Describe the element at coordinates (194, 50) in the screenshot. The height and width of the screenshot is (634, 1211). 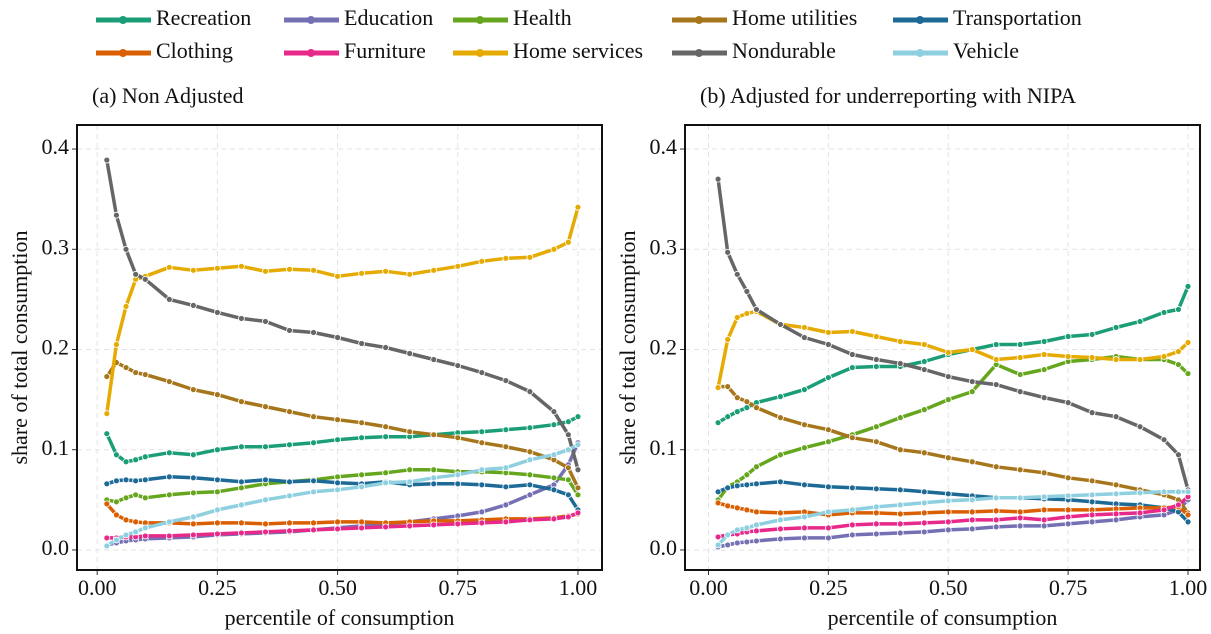
I see `legend-label: Clothing` at that location.